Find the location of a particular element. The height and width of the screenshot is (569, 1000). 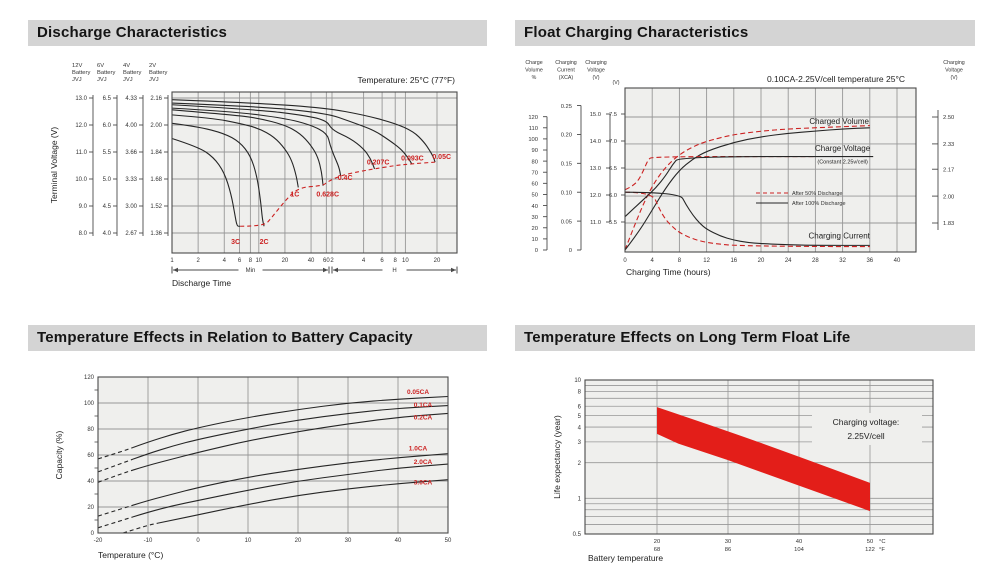

float-charging-title: Float Charging Characteristics is located at coordinates (636, 32).